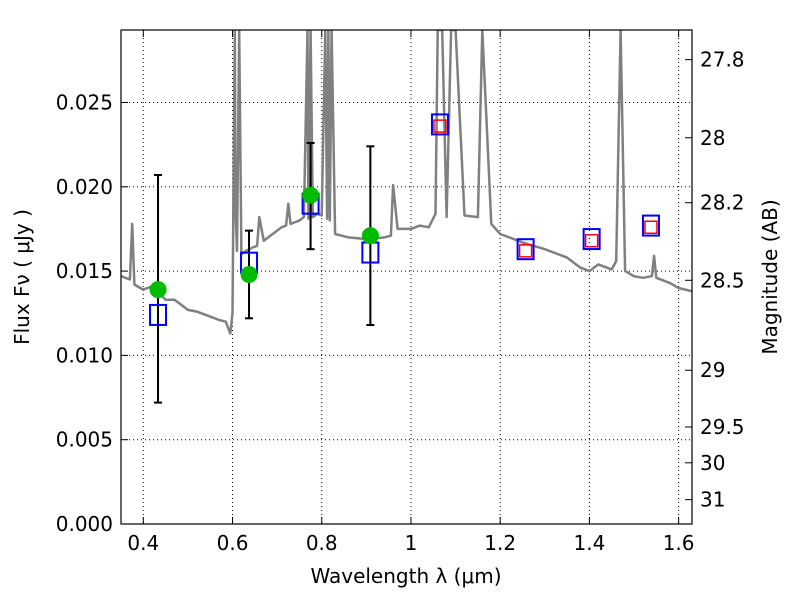 The height and width of the screenshot is (600, 800). Describe the element at coordinates (92, 313) in the screenshot. I see `y-axis-ticks: 0.000 0.005 0.010 0.015 0.020 0.025` at that location.